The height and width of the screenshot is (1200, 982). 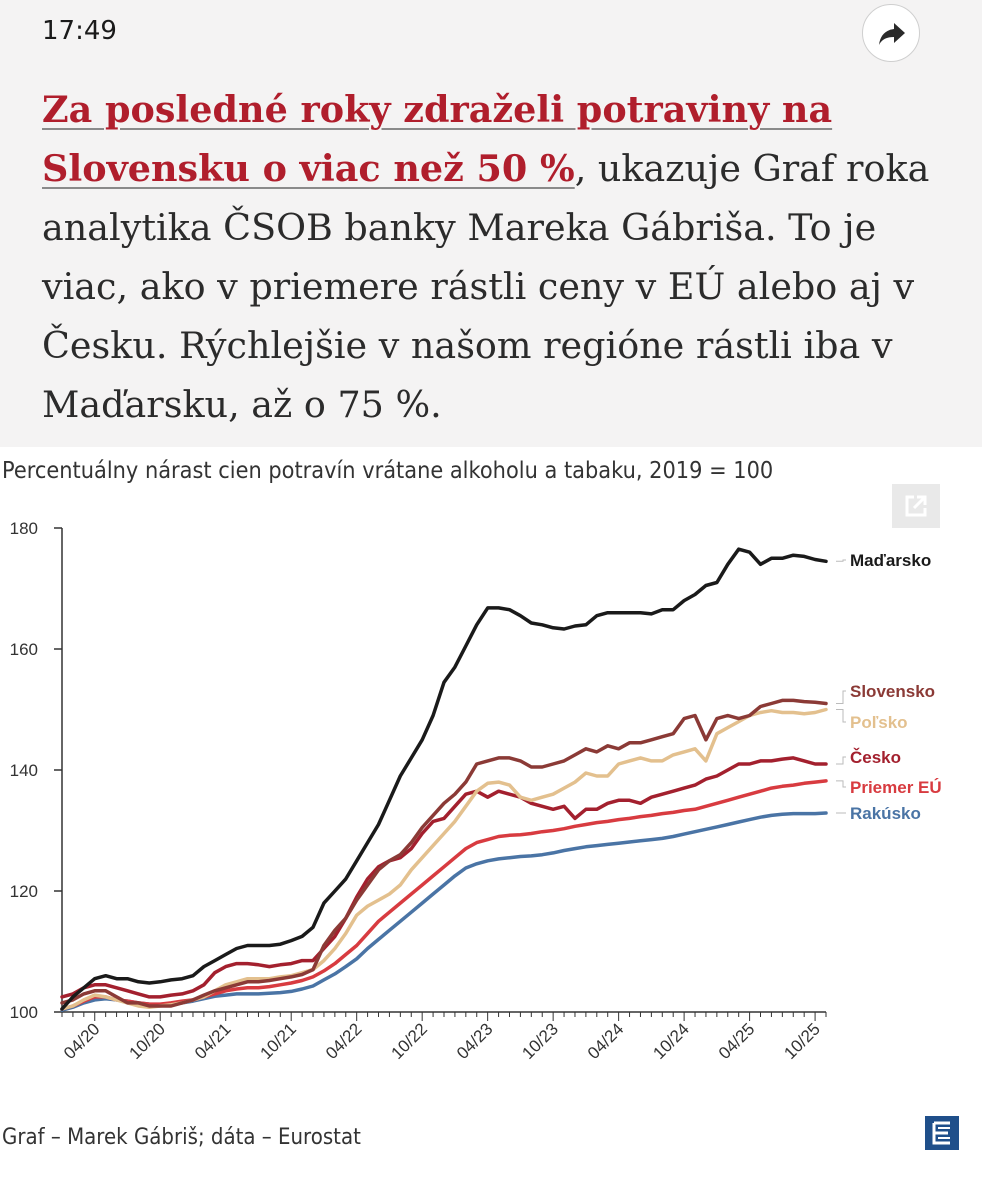 I want to click on x-tick-label: 10/24, so click(x=671, y=1041).